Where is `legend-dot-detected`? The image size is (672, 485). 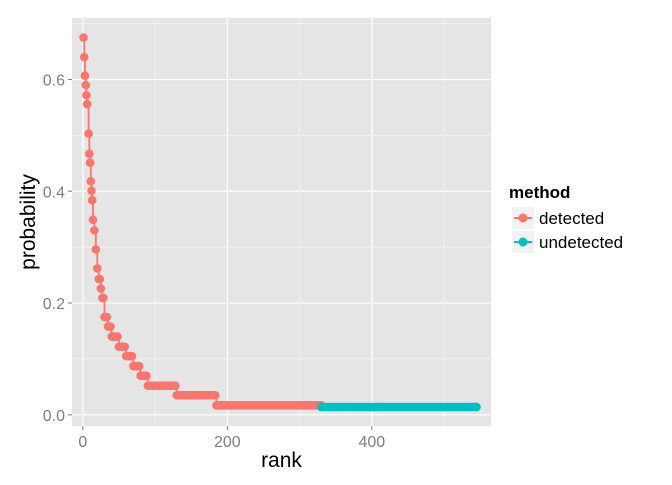 legend-dot-detected is located at coordinates (523, 218).